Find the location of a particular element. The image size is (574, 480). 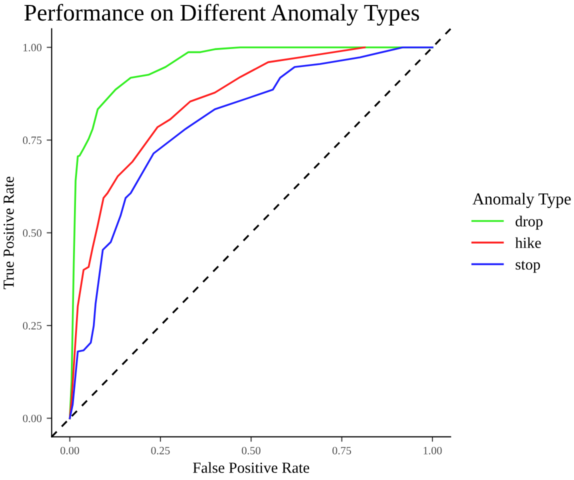

x-tick-label: 0.50 is located at coordinates (251, 450).